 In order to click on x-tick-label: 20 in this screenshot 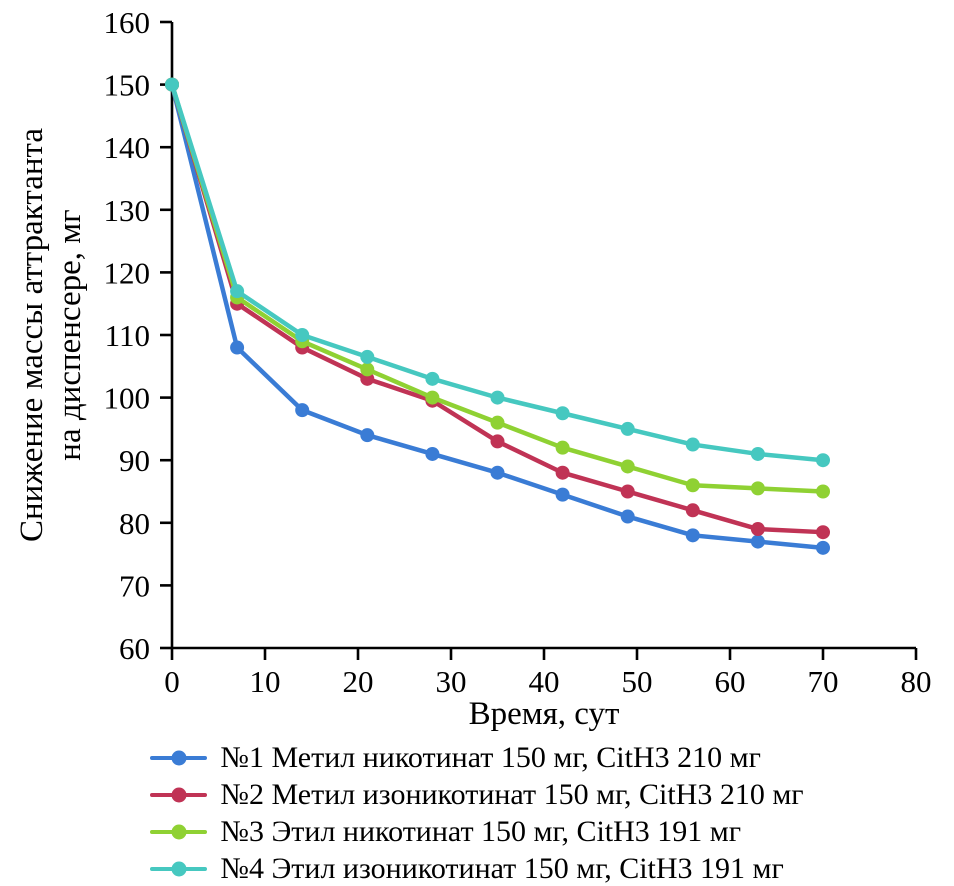, I will do `click(358, 681)`.